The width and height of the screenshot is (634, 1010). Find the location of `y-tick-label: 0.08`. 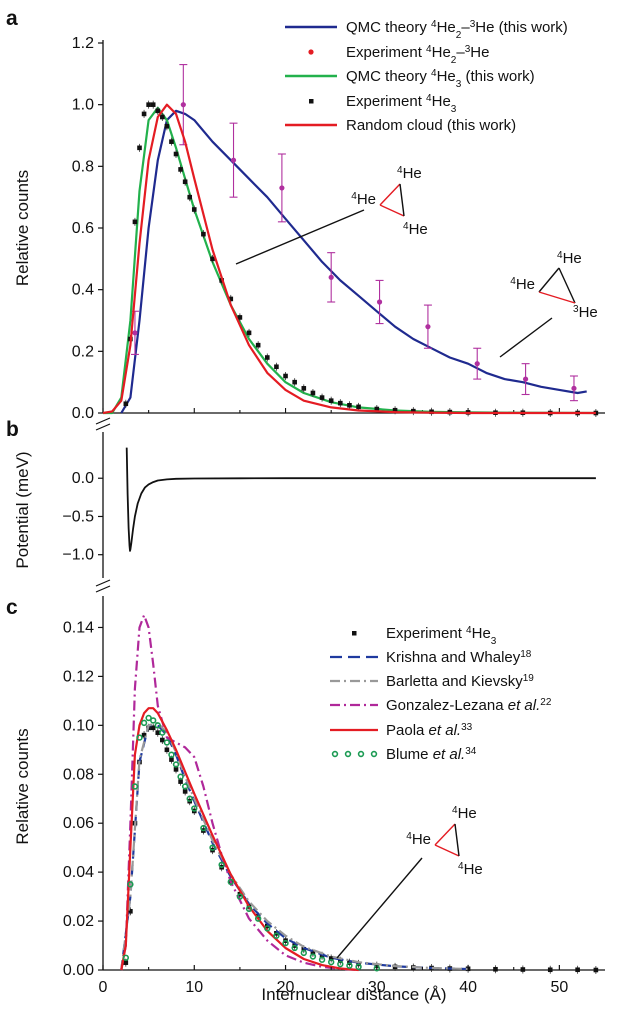

y-tick-label: 0.08 is located at coordinates (78, 774).